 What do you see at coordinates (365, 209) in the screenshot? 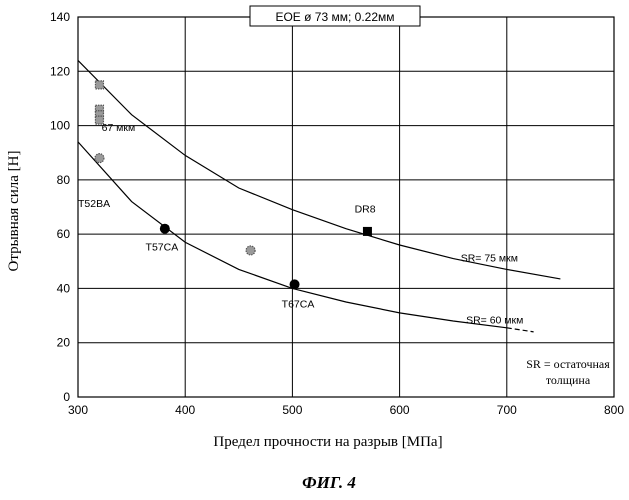
I see `point-annotation: DR8` at bounding box center [365, 209].